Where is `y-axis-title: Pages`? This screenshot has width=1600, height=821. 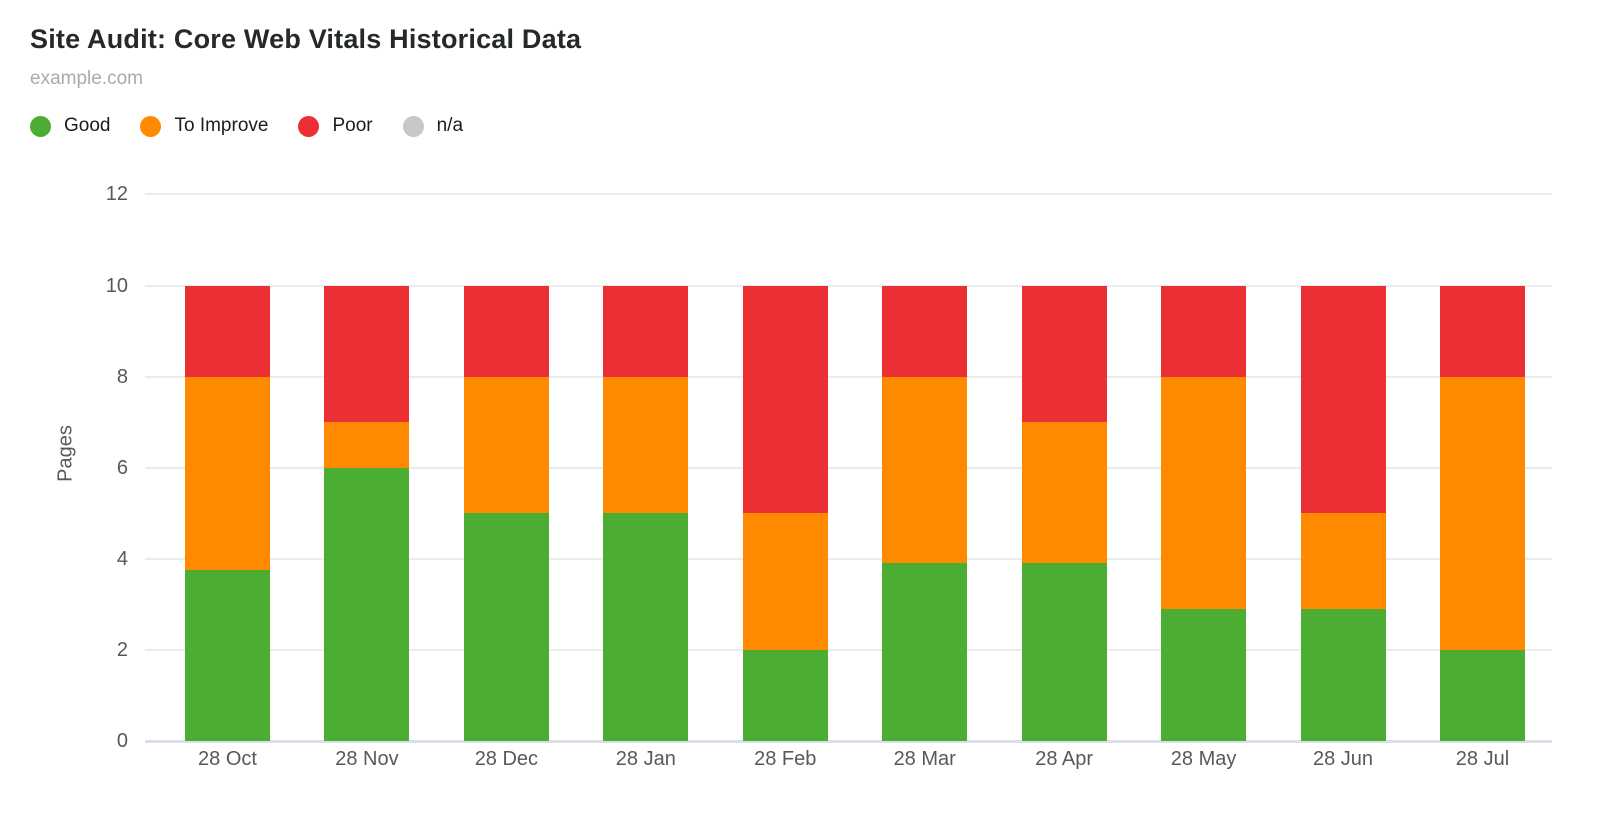
y-axis-title: Pages is located at coordinates (65, 453).